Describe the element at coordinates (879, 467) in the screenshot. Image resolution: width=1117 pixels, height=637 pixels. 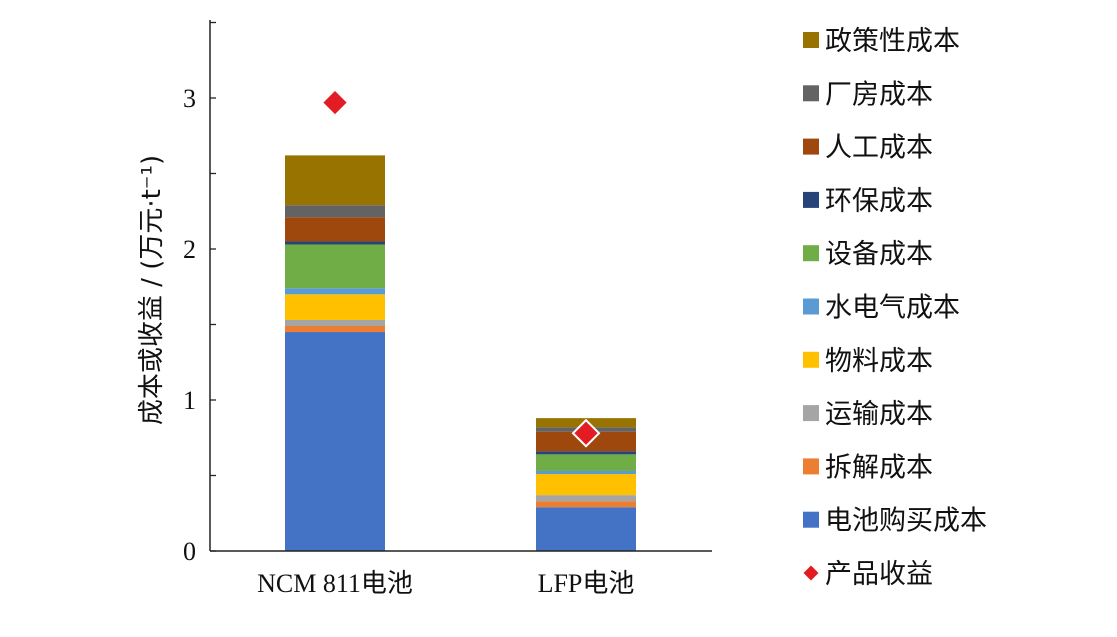
I see `legend-label: 拆解成本` at that location.